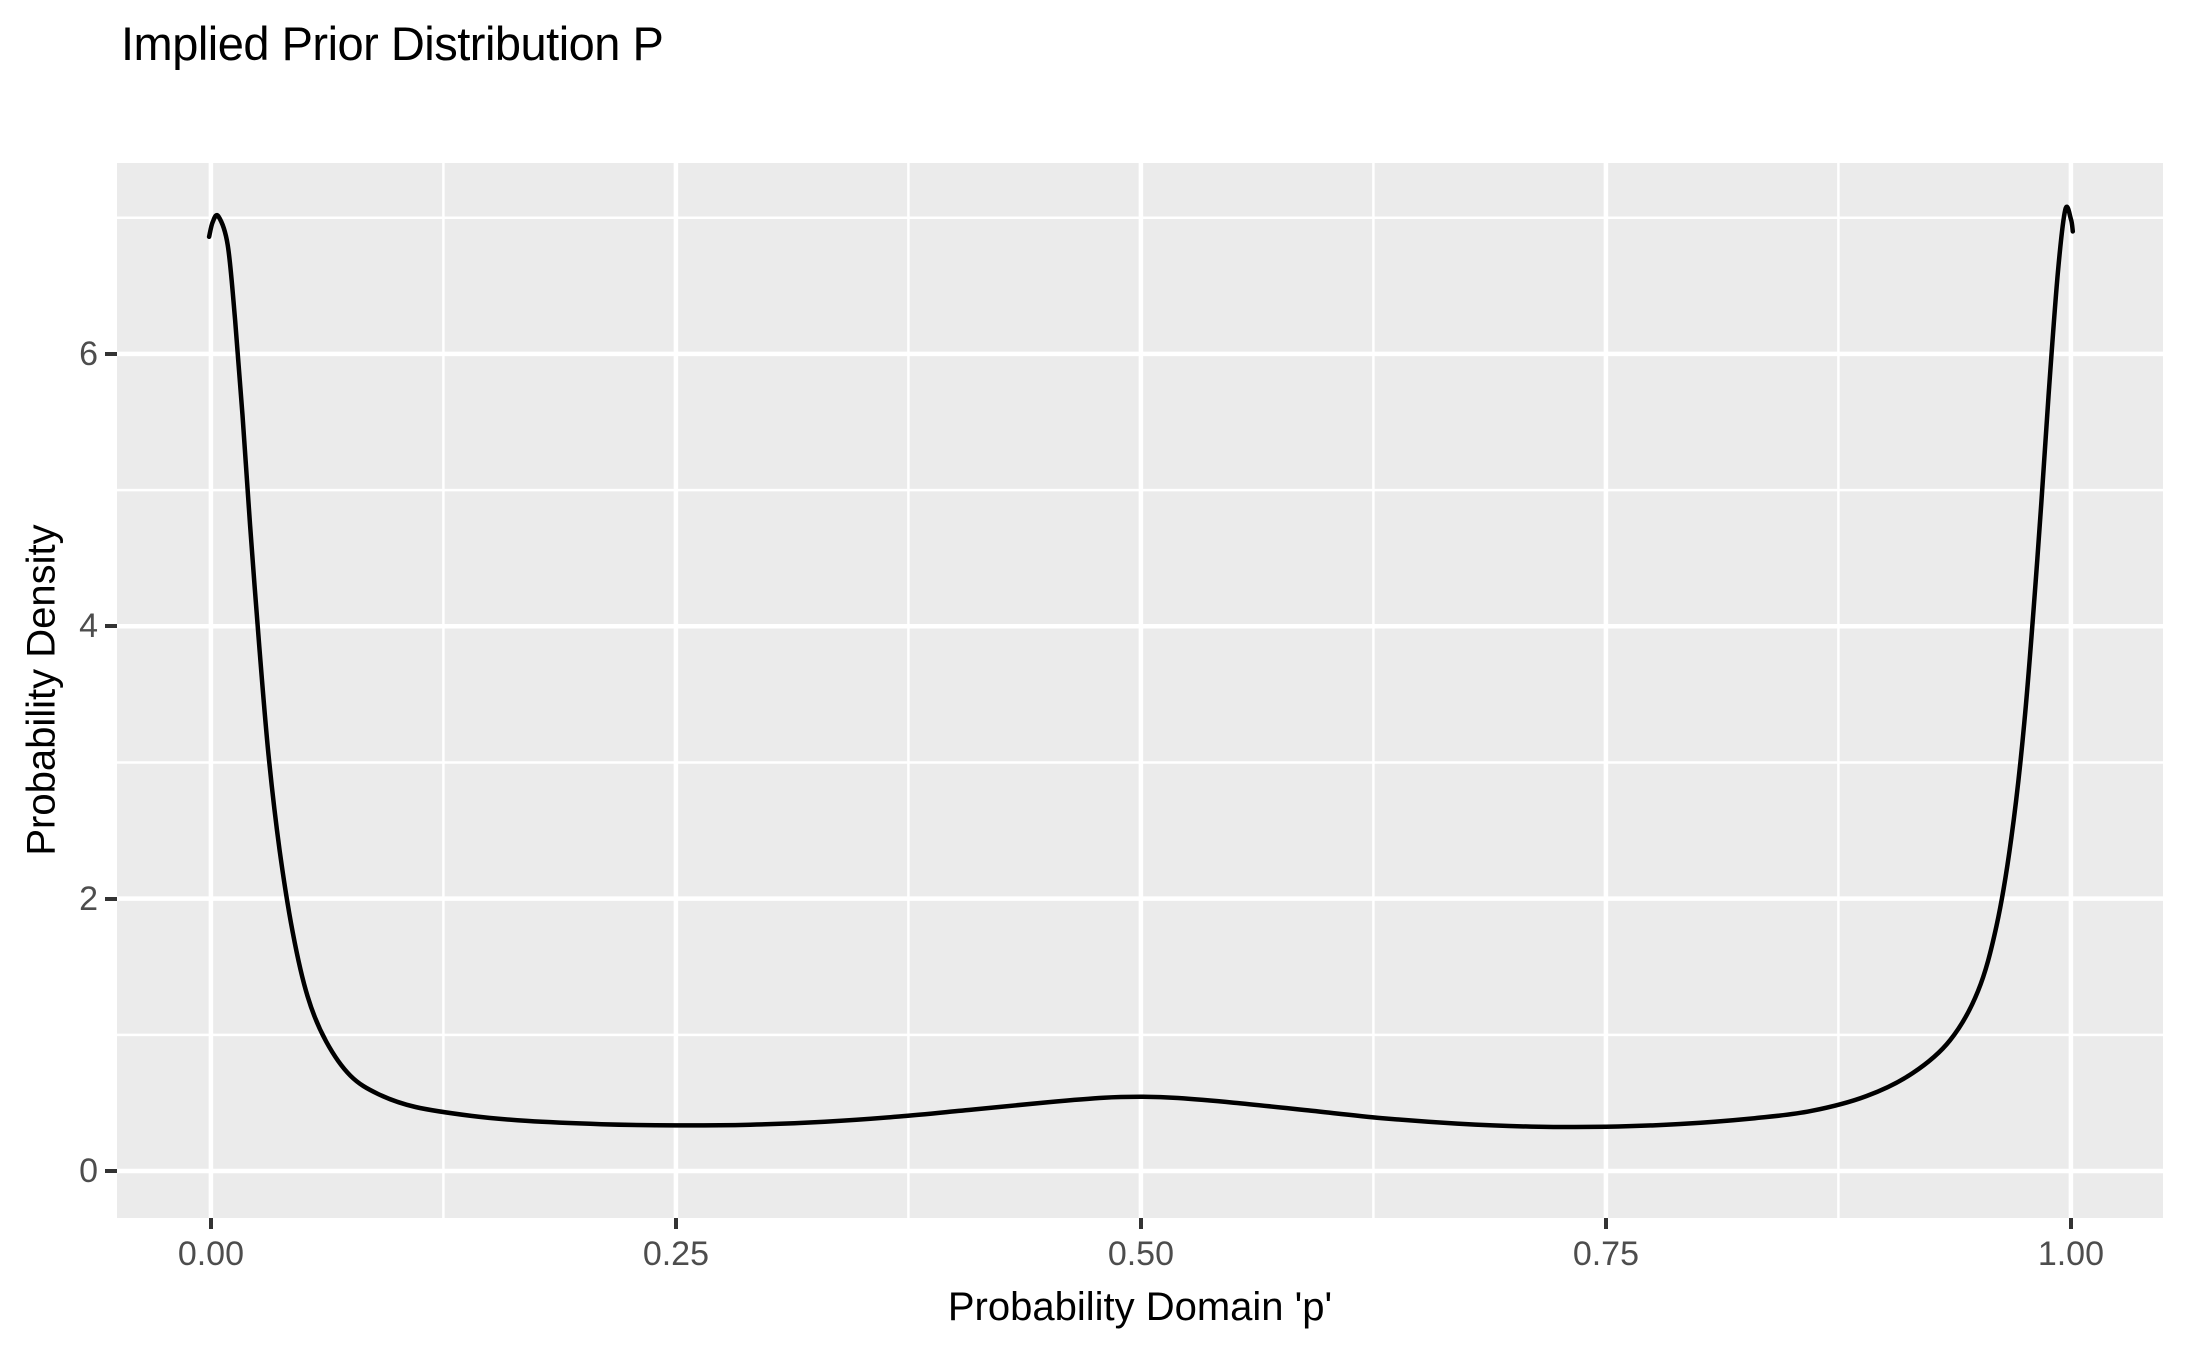 This screenshot has height=1350, width=2187. Describe the element at coordinates (2071, 1254) in the screenshot. I see `x-tick-label: 1.00` at that location.